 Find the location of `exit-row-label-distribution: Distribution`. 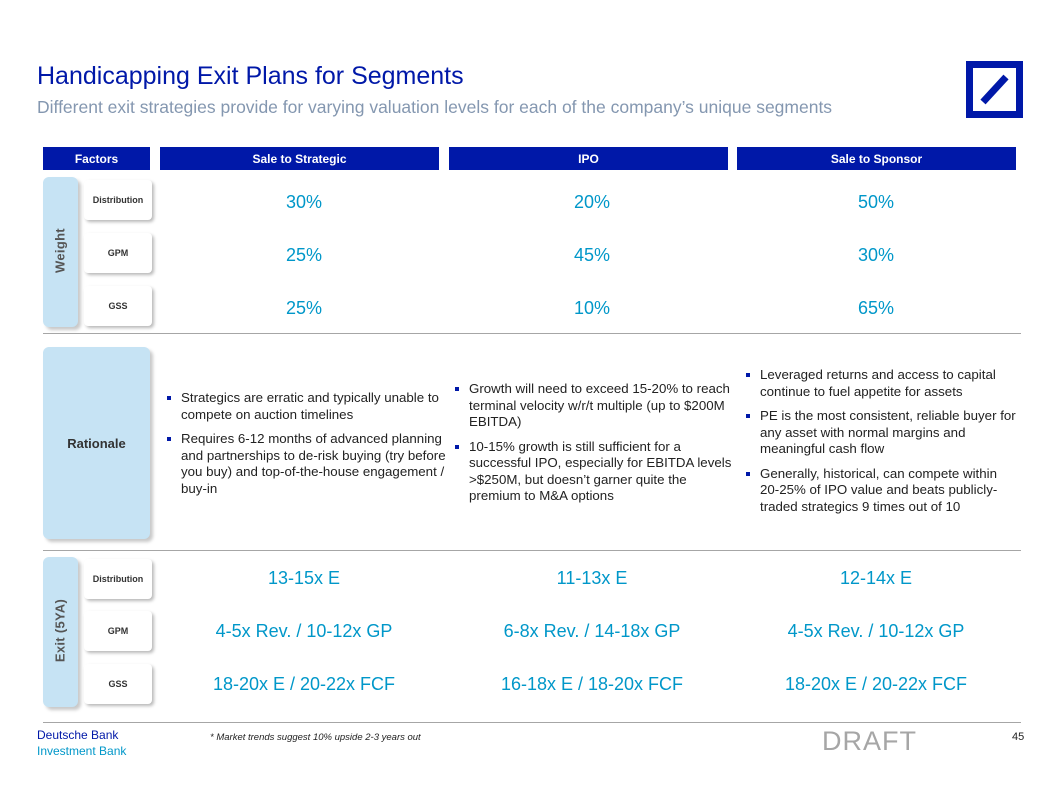

exit-row-label-distribution: Distribution is located at coordinates (118, 579).